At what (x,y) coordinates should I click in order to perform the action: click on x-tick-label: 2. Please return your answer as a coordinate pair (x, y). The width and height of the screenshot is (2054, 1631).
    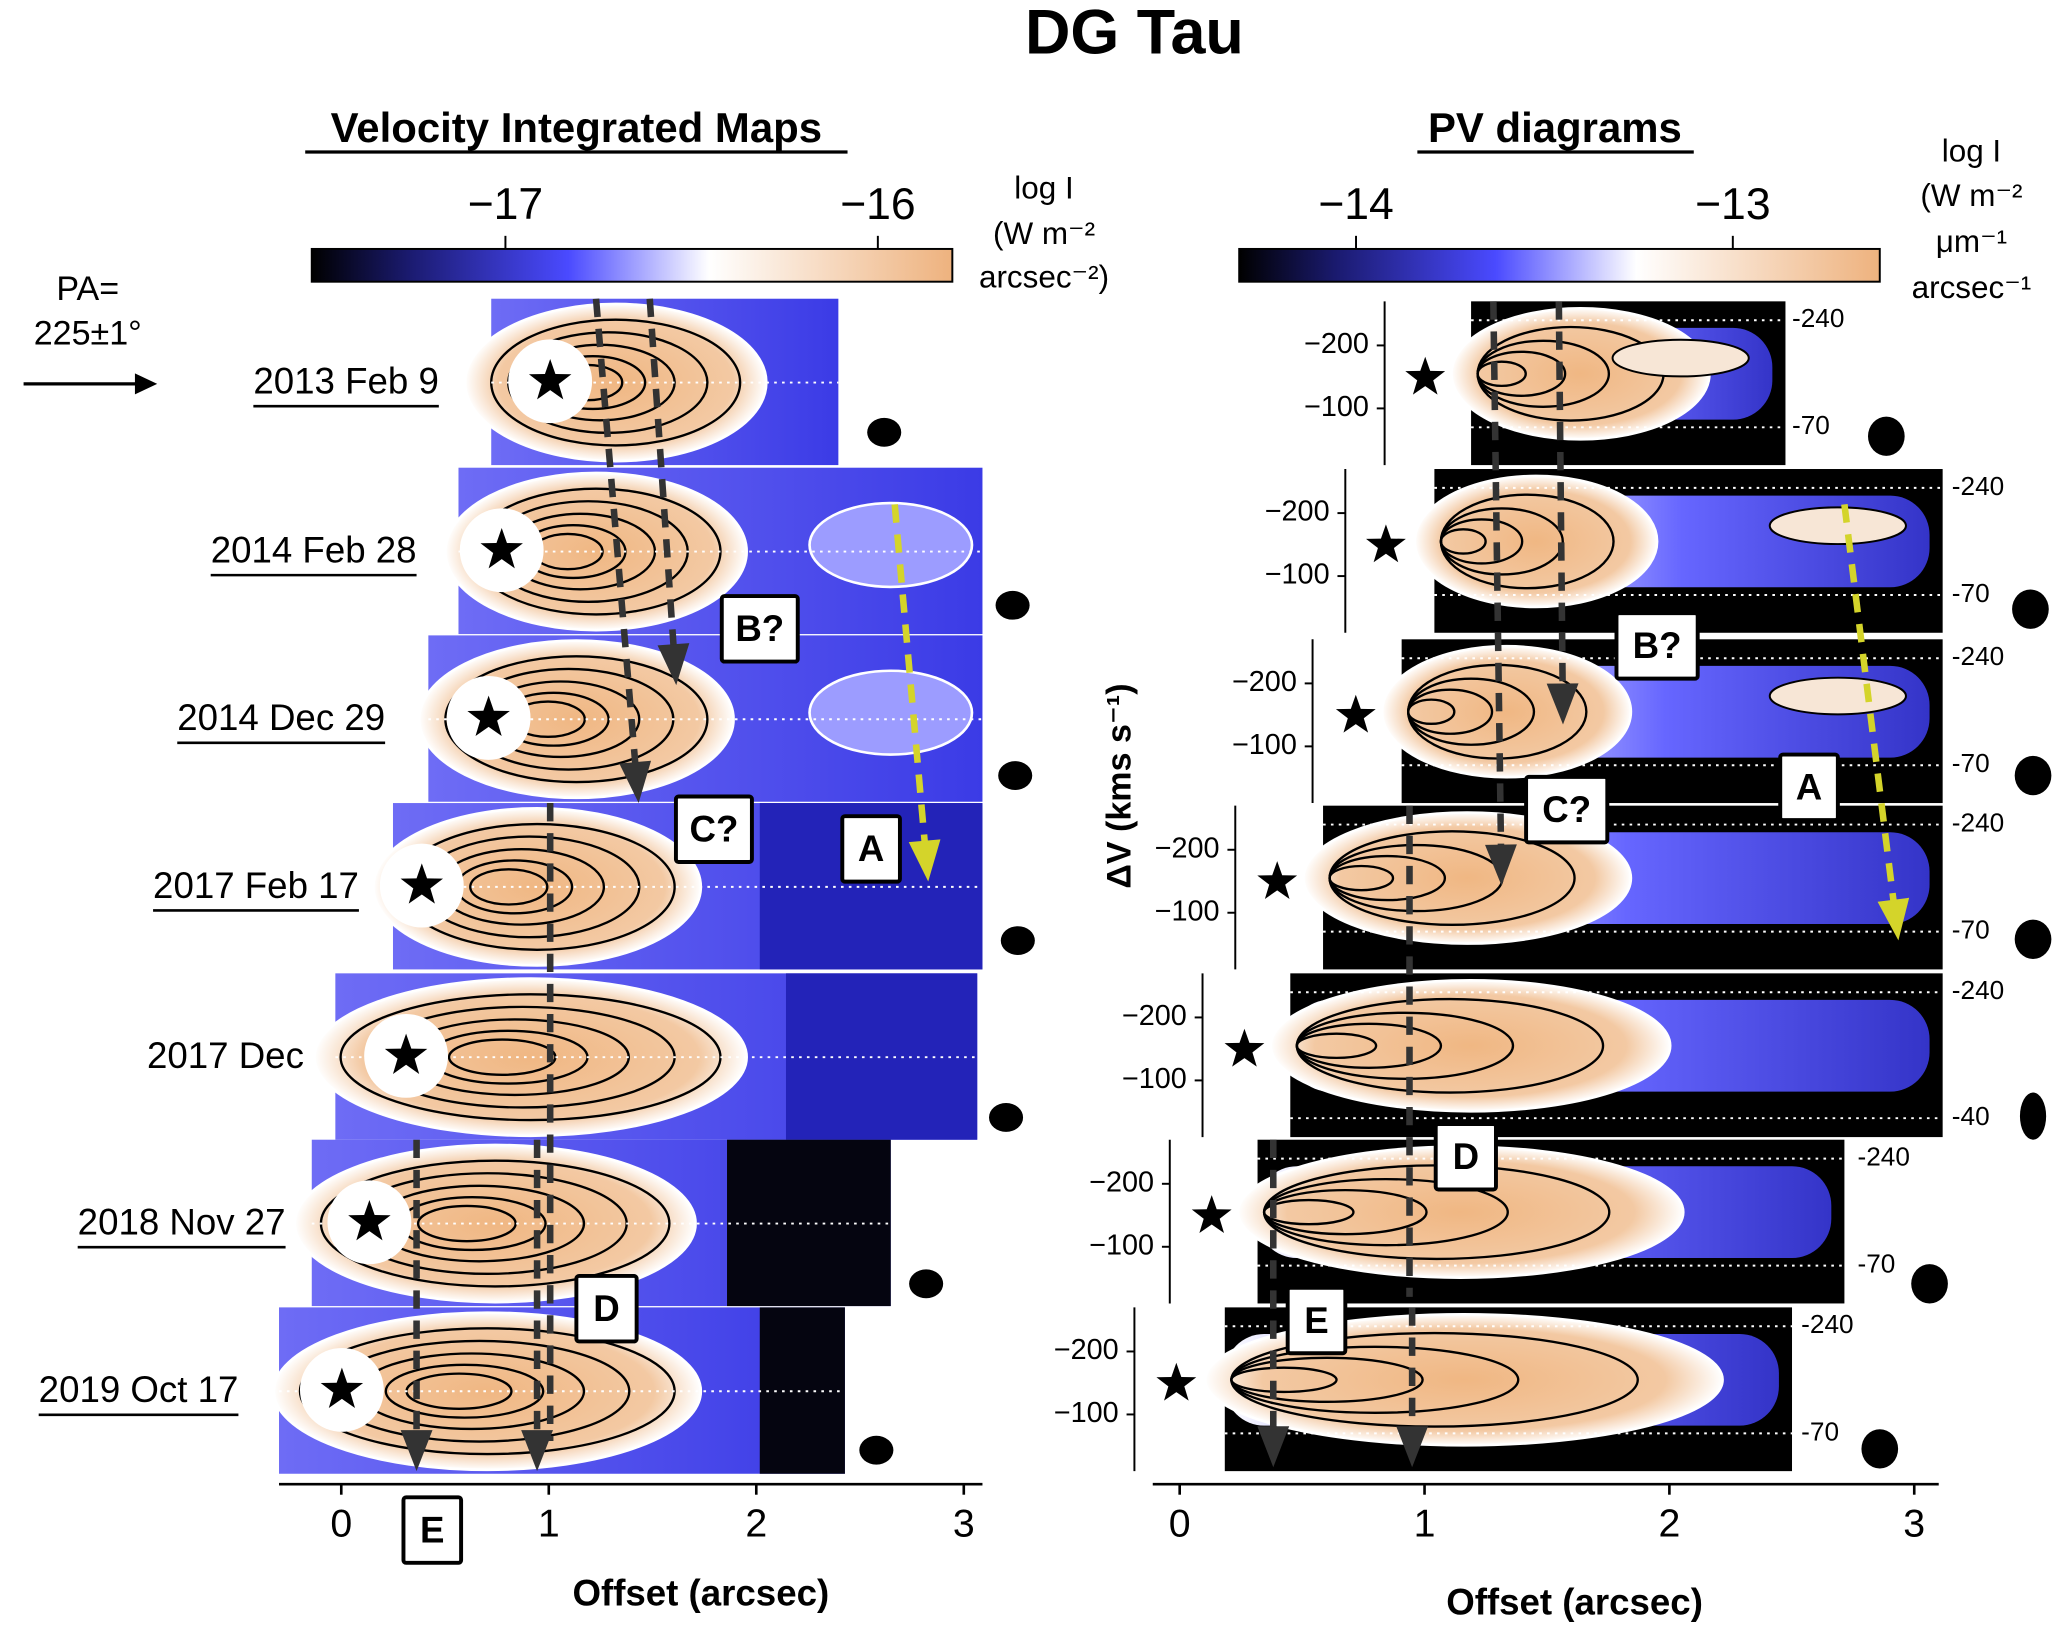
    Looking at the image, I should click on (1669, 1524).